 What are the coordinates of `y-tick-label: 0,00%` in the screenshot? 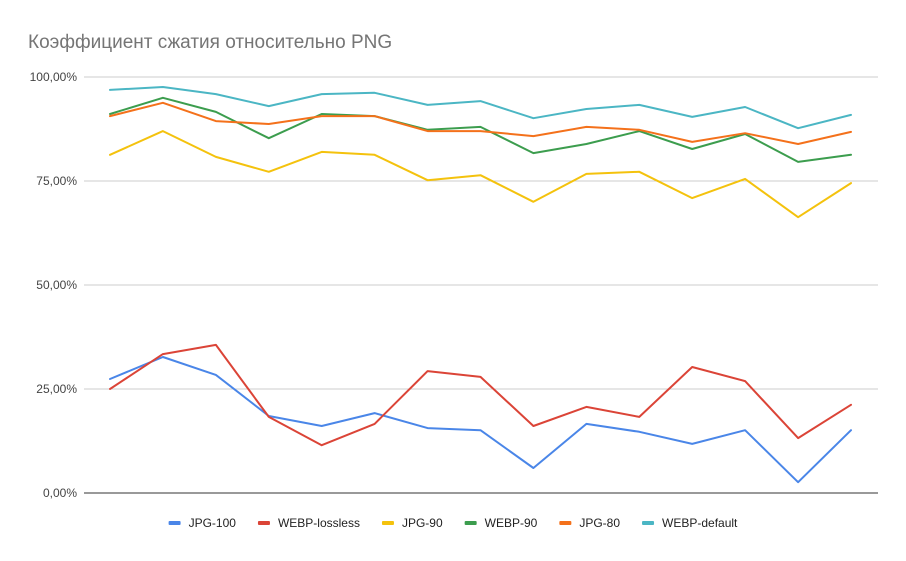 It's located at (60, 493).